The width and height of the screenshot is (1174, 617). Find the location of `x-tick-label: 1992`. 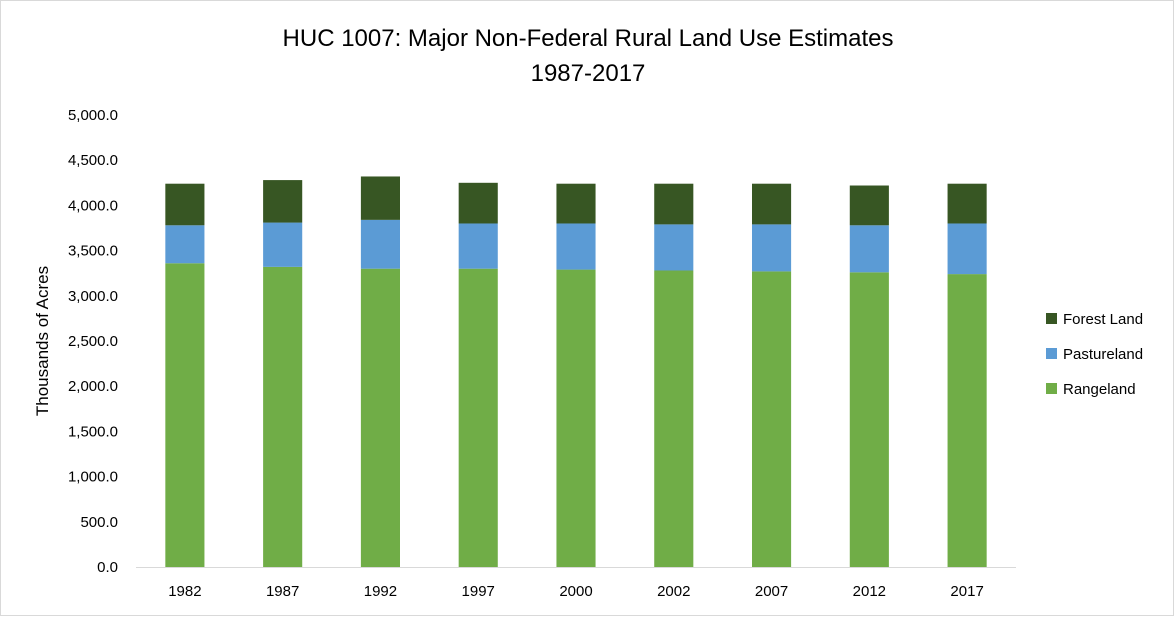

x-tick-label: 1992 is located at coordinates (380, 591).